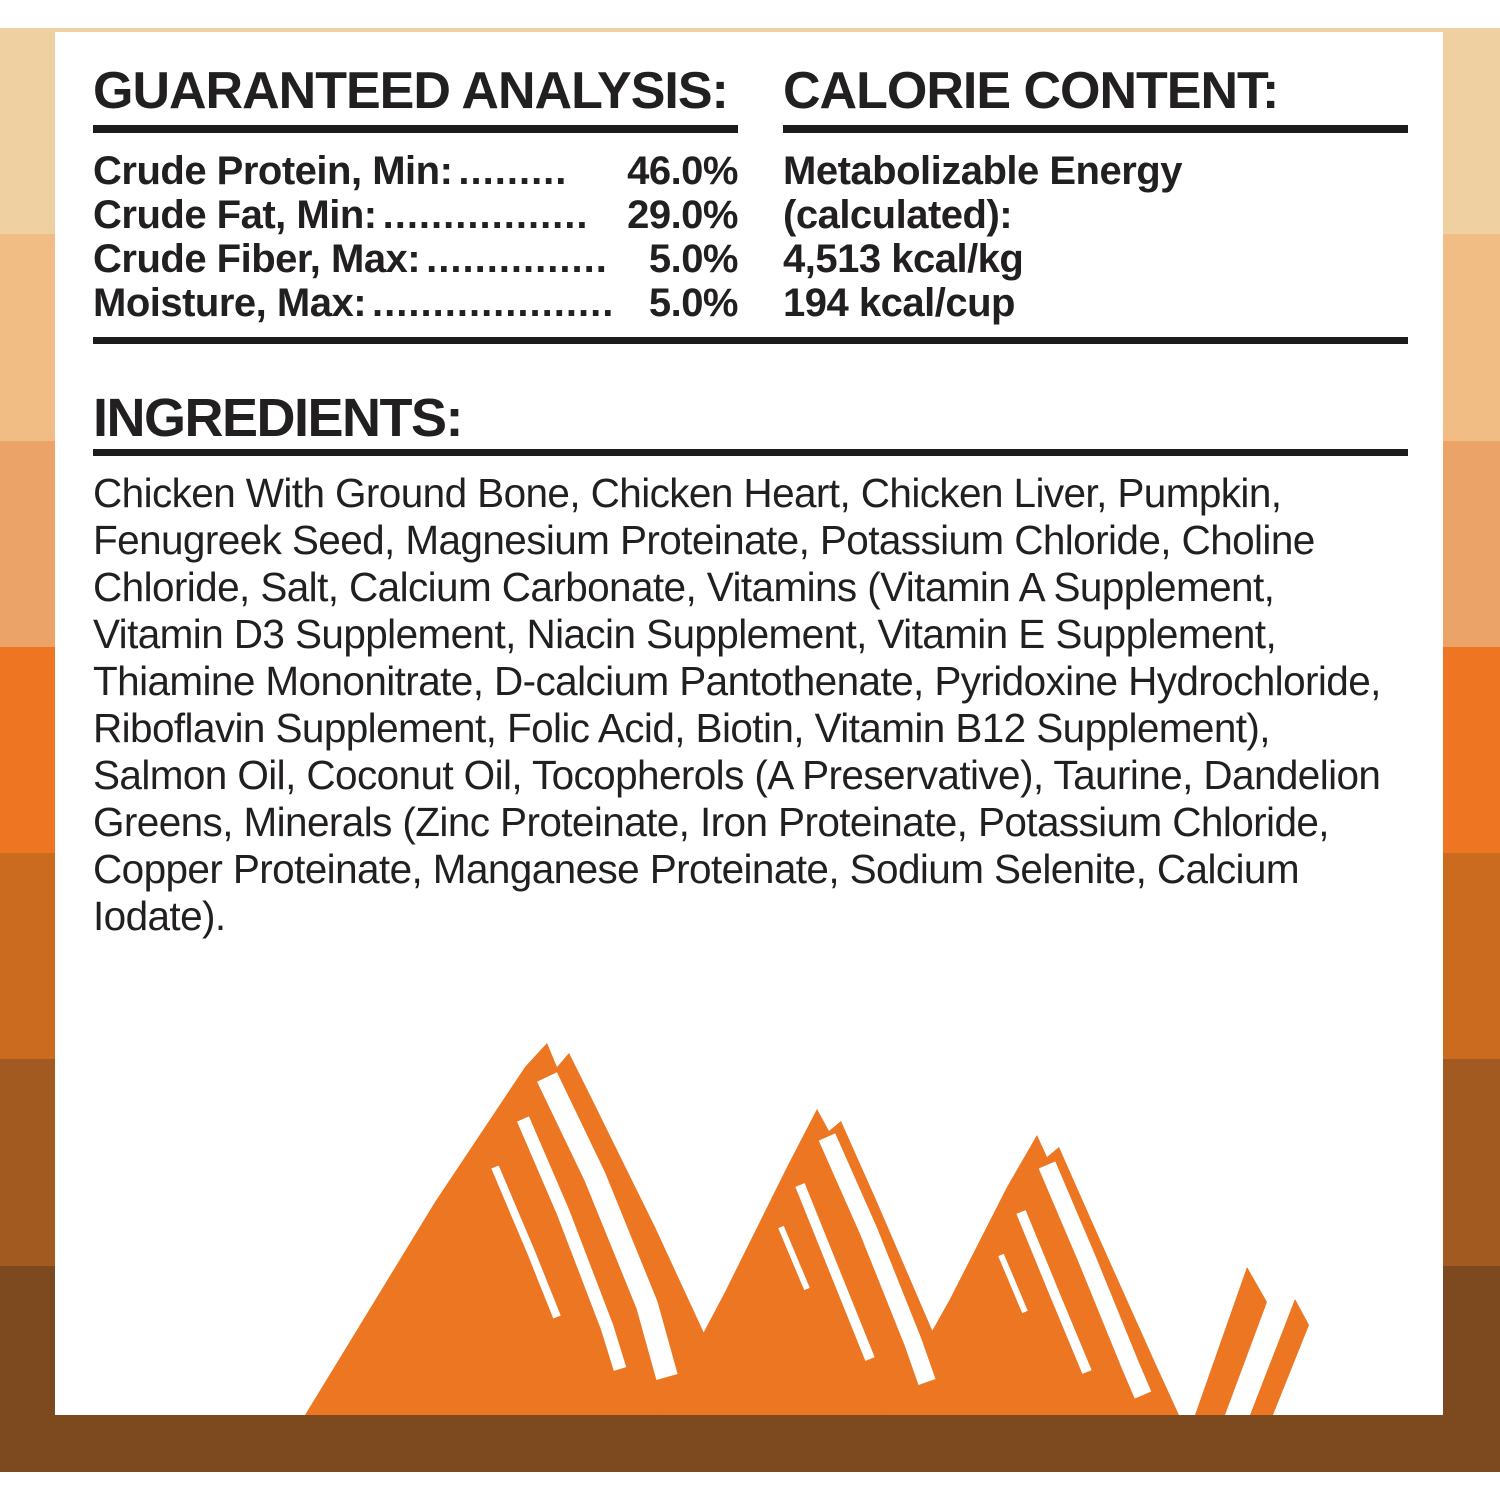  I want to click on analysis-label: Crude Fiber, Max:, so click(257, 258).